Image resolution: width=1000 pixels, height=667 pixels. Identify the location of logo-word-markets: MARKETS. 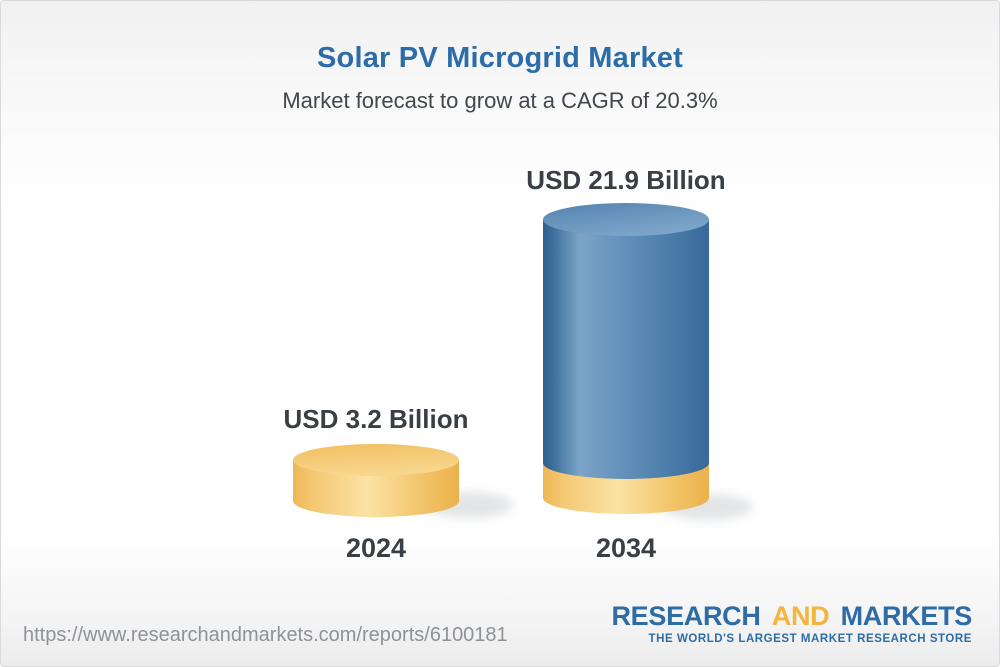
(906, 616).